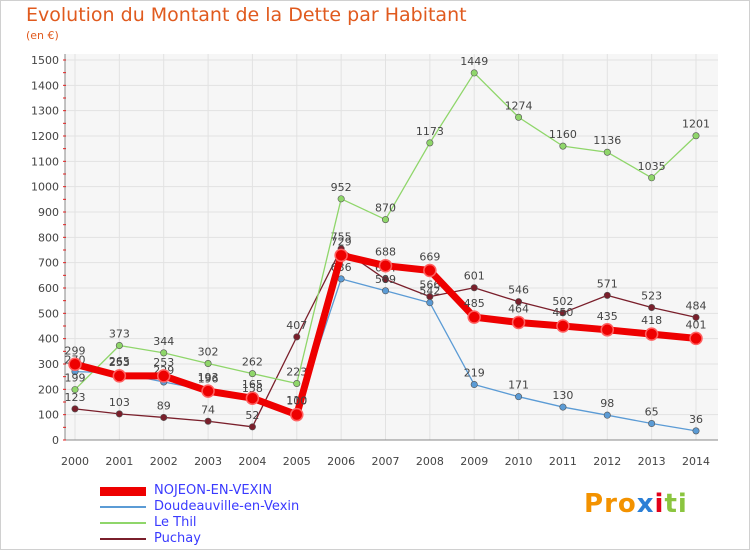  Describe the element at coordinates (562, 301) in the screenshot. I see `data-label: 502` at that location.